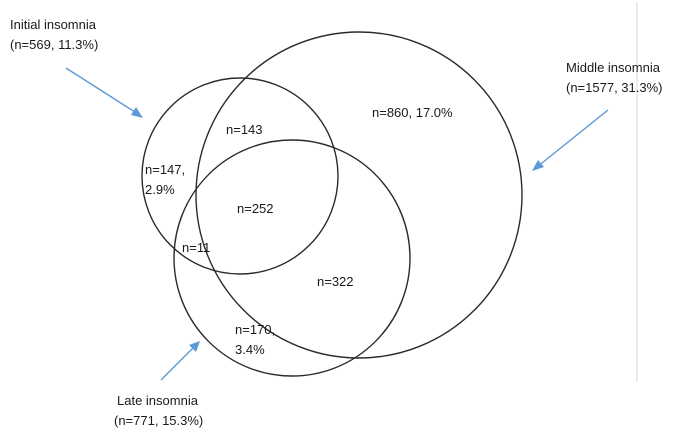 This screenshot has height=429, width=675. What do you see at coordinates (240, 176) in the screenshot?
I see `initial-insomnia-circle` at bounding box center [240, 176].